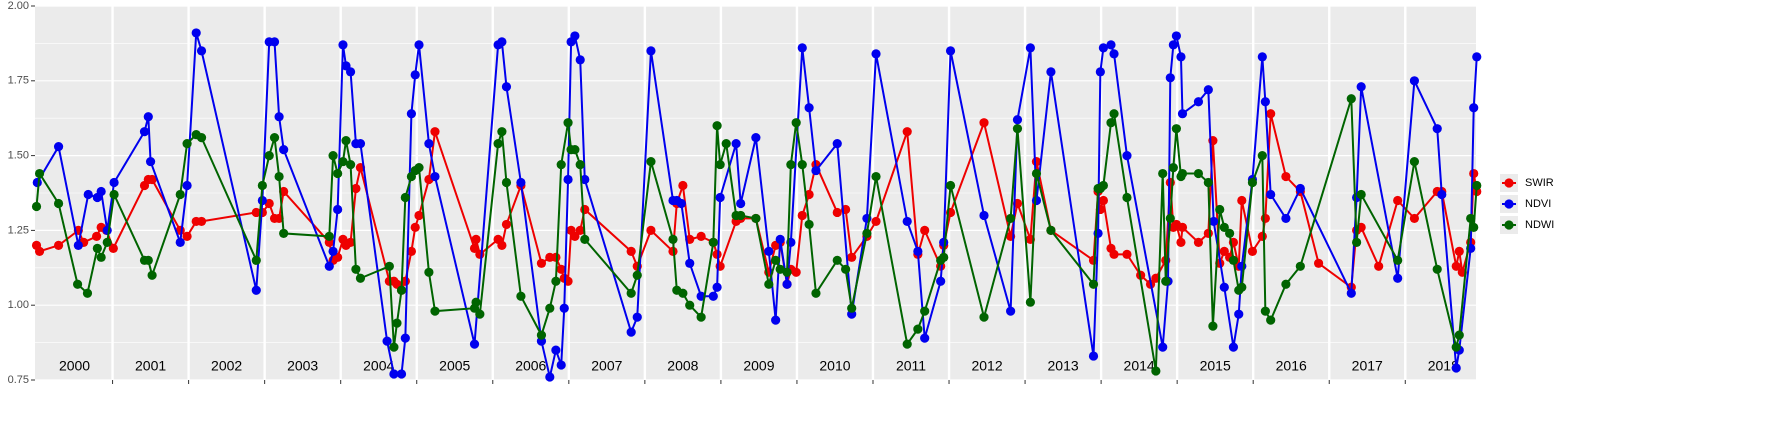 The height and width of the screenshot is (442, 1773). What do you see at coordinates (454, 366) in the screenshot?
I see `year-label: 2005` at bounding box center [454, 366].